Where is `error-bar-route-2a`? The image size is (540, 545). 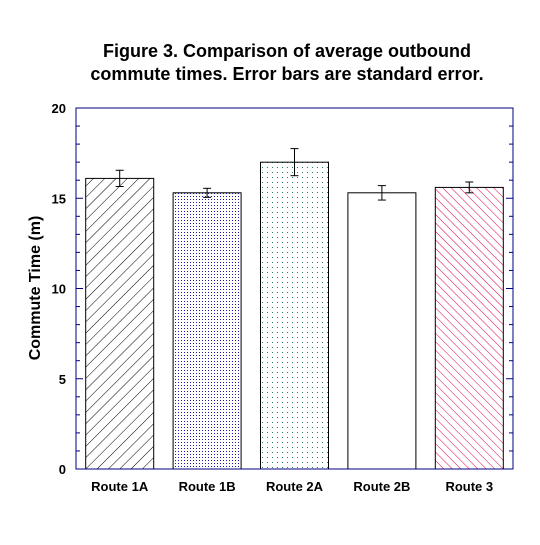
error-bar-route-2a is located at coordinates (294, 162).